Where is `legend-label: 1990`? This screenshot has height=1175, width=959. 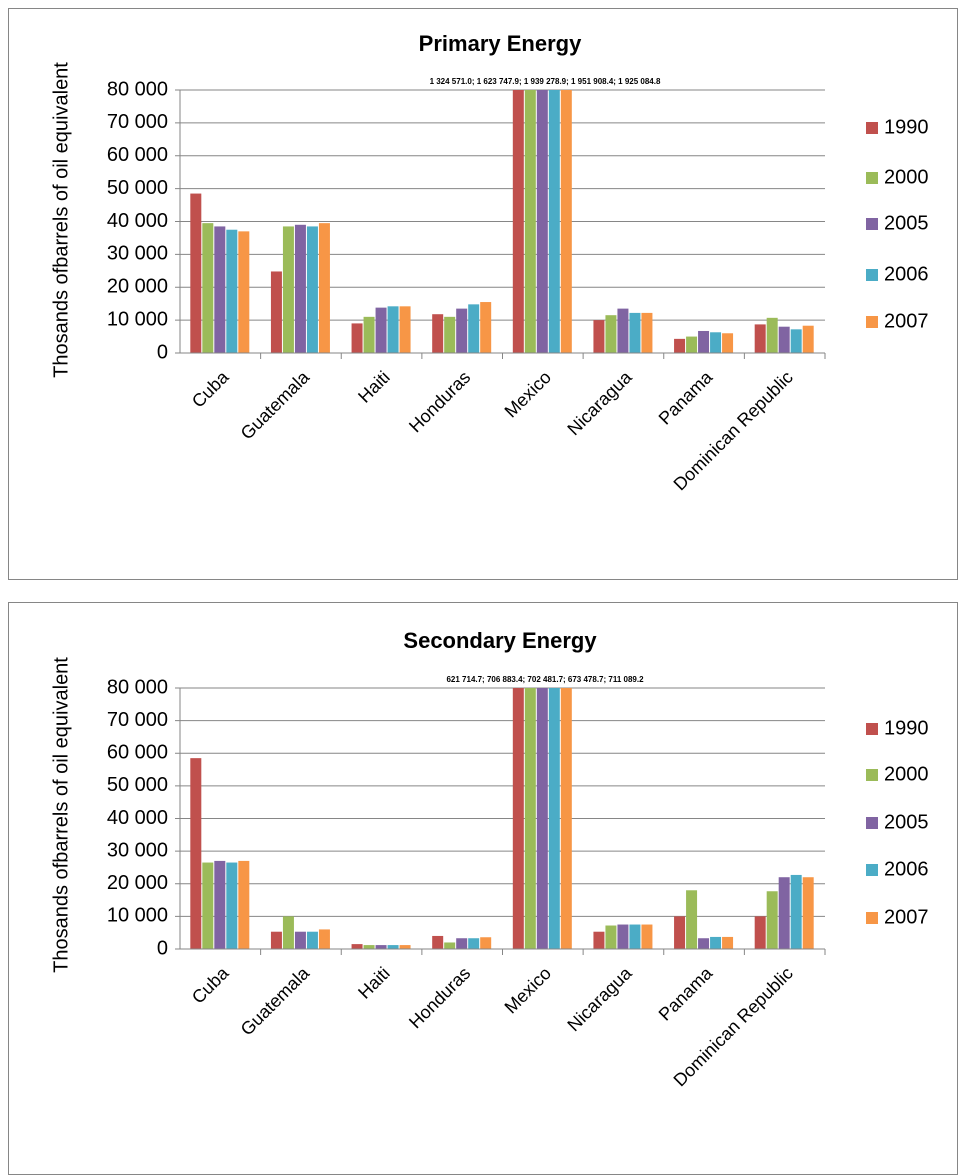 legend-label: 1990 is located at coordinates (906, 127).